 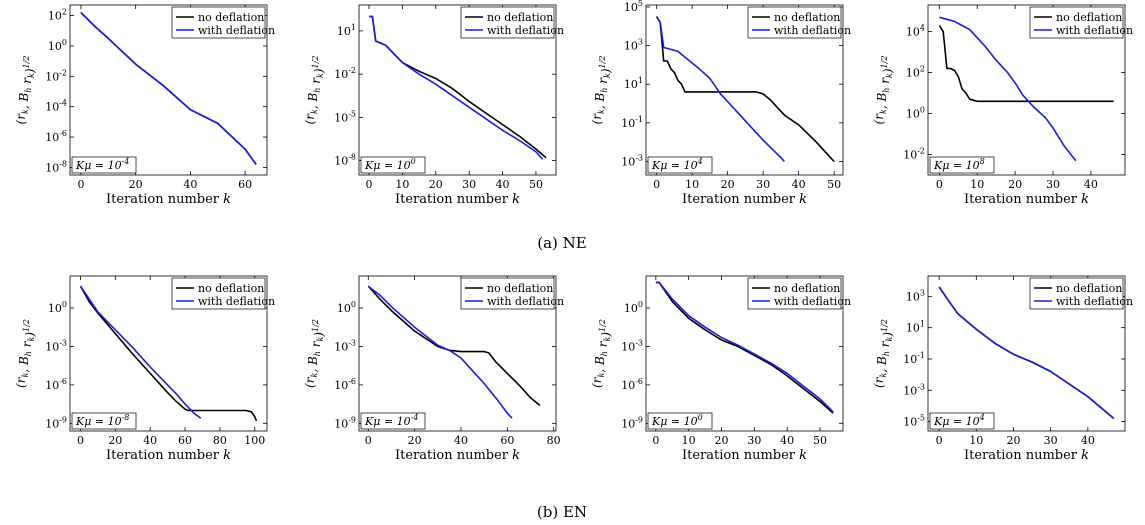 What do you see at coordinates (562, 512) in the screenshot?
I see `caption-b: (b) EN` at bounding box center [562, 512].